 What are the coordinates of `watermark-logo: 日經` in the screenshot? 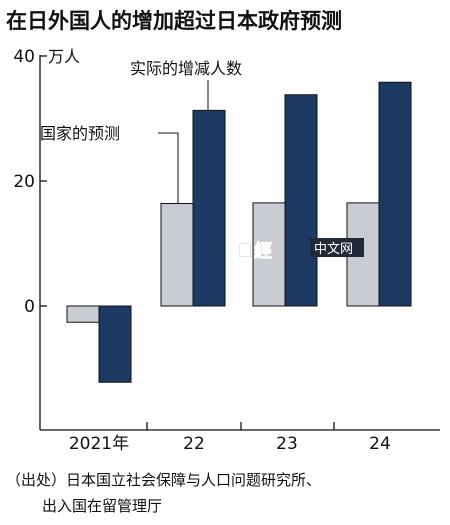 It's located at (254, 251).